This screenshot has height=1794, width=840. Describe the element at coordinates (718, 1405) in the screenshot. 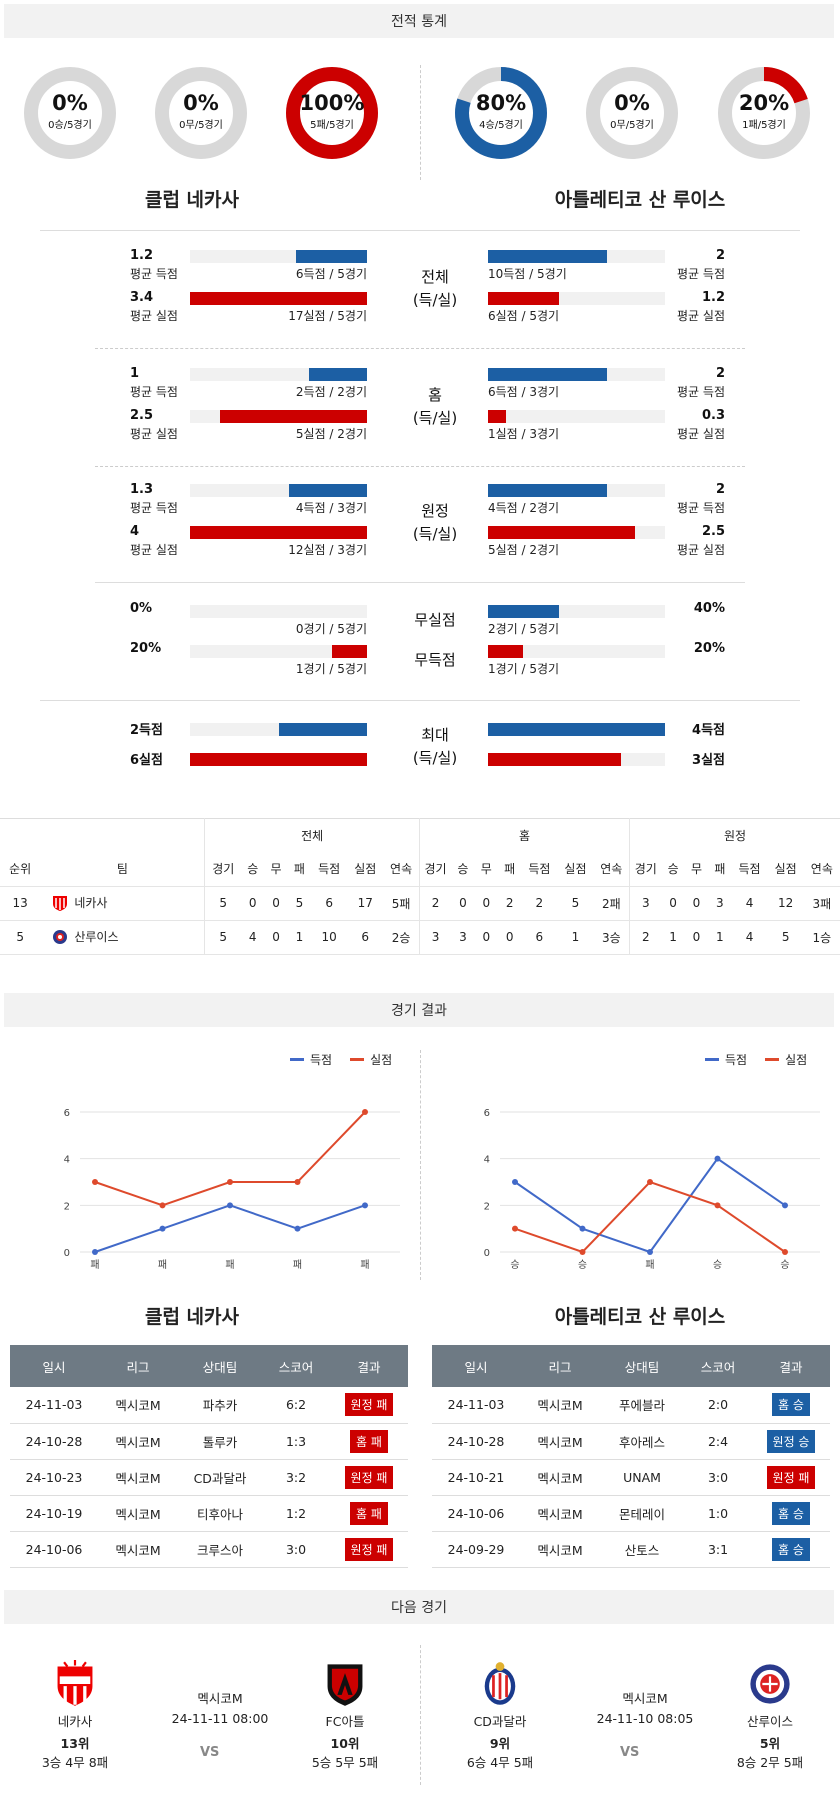

I see `score: 2:0` at that location.